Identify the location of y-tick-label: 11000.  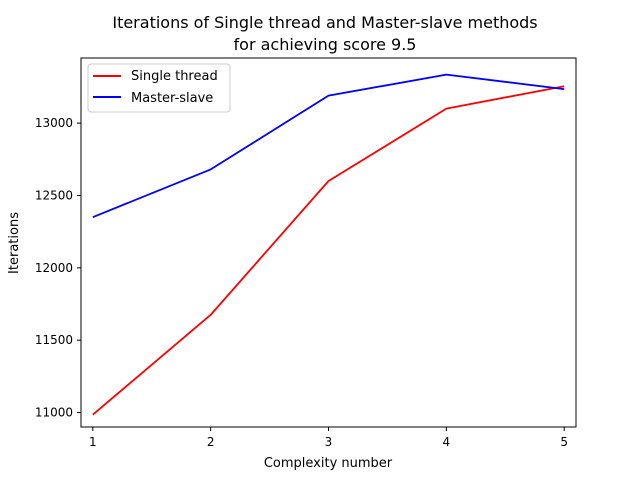
(54, 413).